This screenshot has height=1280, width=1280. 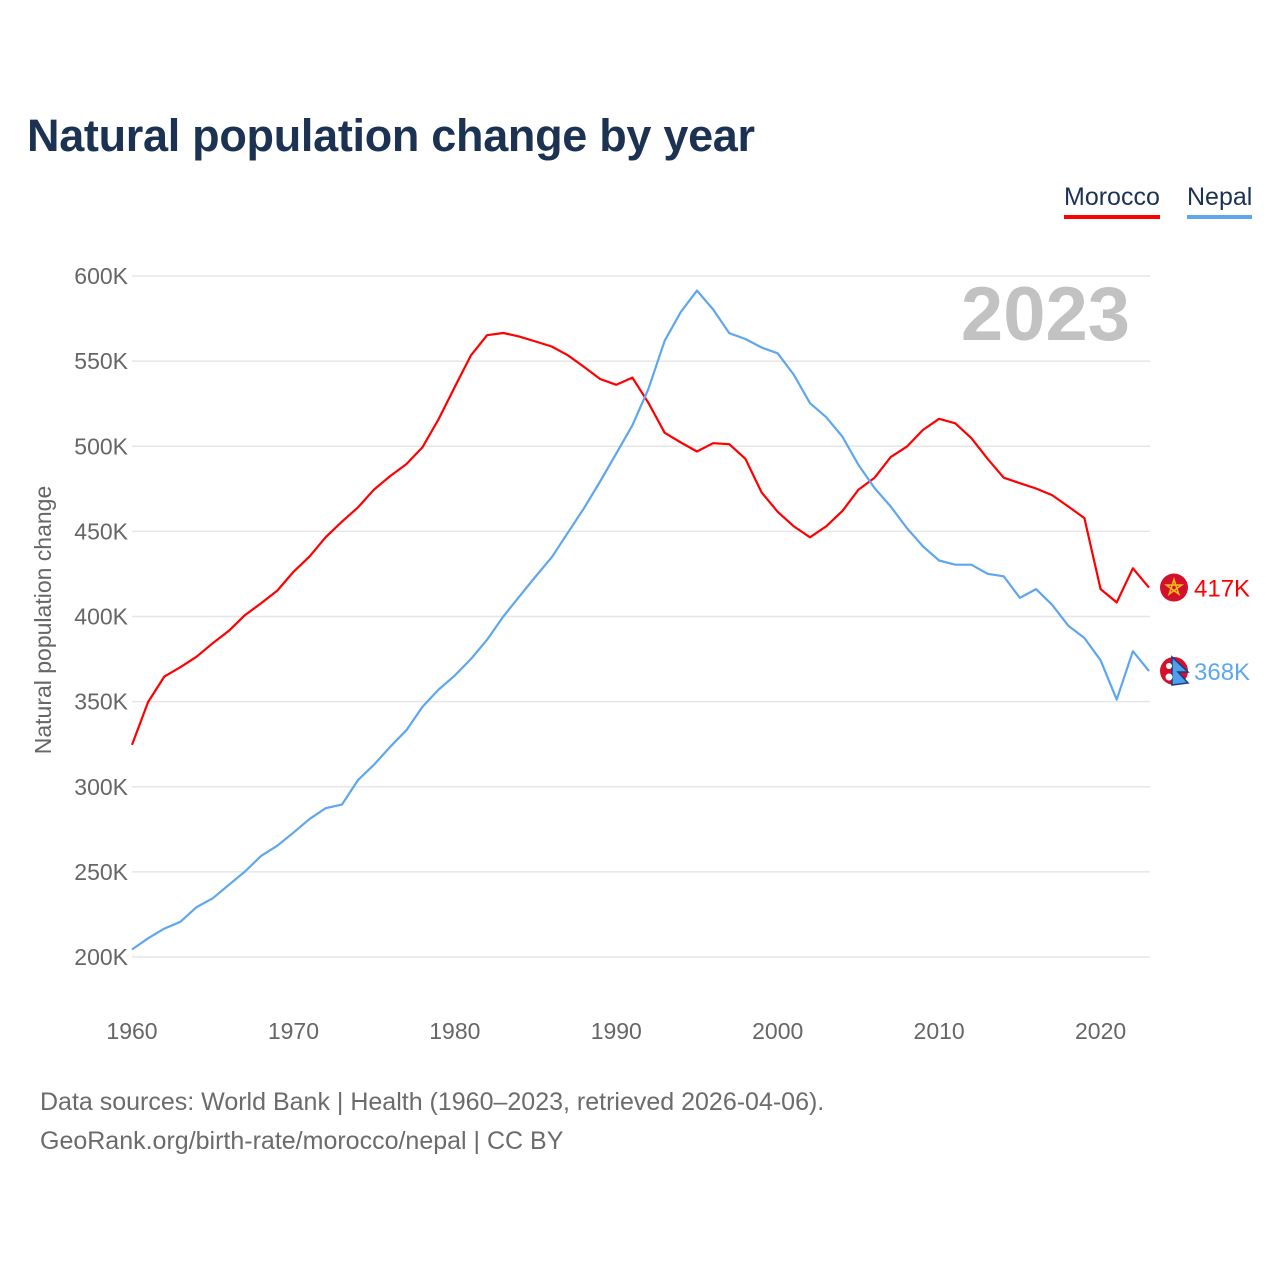 I want to click on y-tick-label: 500K, so click(x=101, y=446).